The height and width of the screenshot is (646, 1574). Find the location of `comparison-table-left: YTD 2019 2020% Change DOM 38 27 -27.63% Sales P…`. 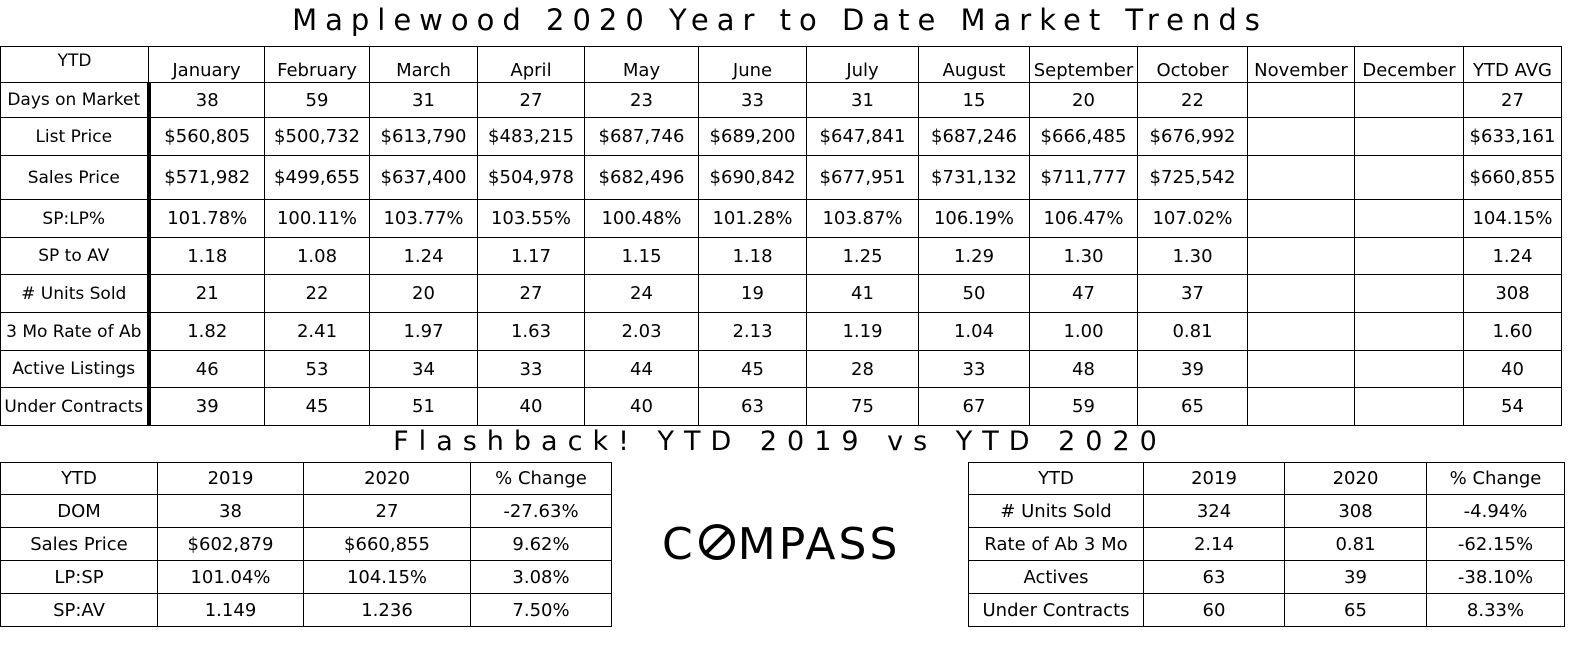

comparison-table-left: YTD 2019 2020% Change DOM 38 27 -27.63% Sales P… is located at coordinates (306, 544).